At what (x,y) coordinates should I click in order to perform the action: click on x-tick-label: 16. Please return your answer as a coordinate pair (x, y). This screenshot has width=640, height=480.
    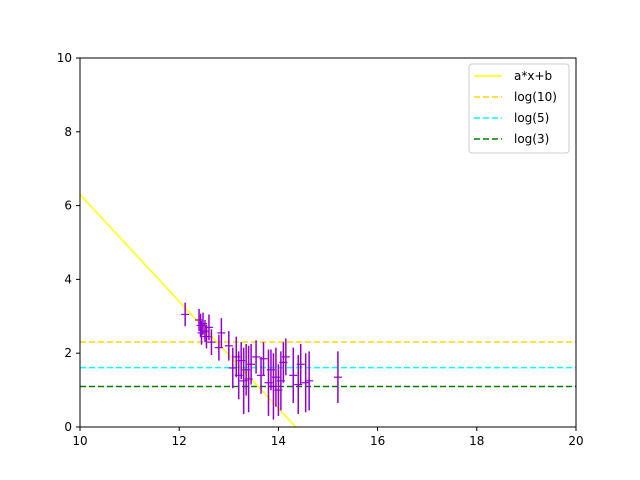
    Looking at the image, I should click on (377, 441).